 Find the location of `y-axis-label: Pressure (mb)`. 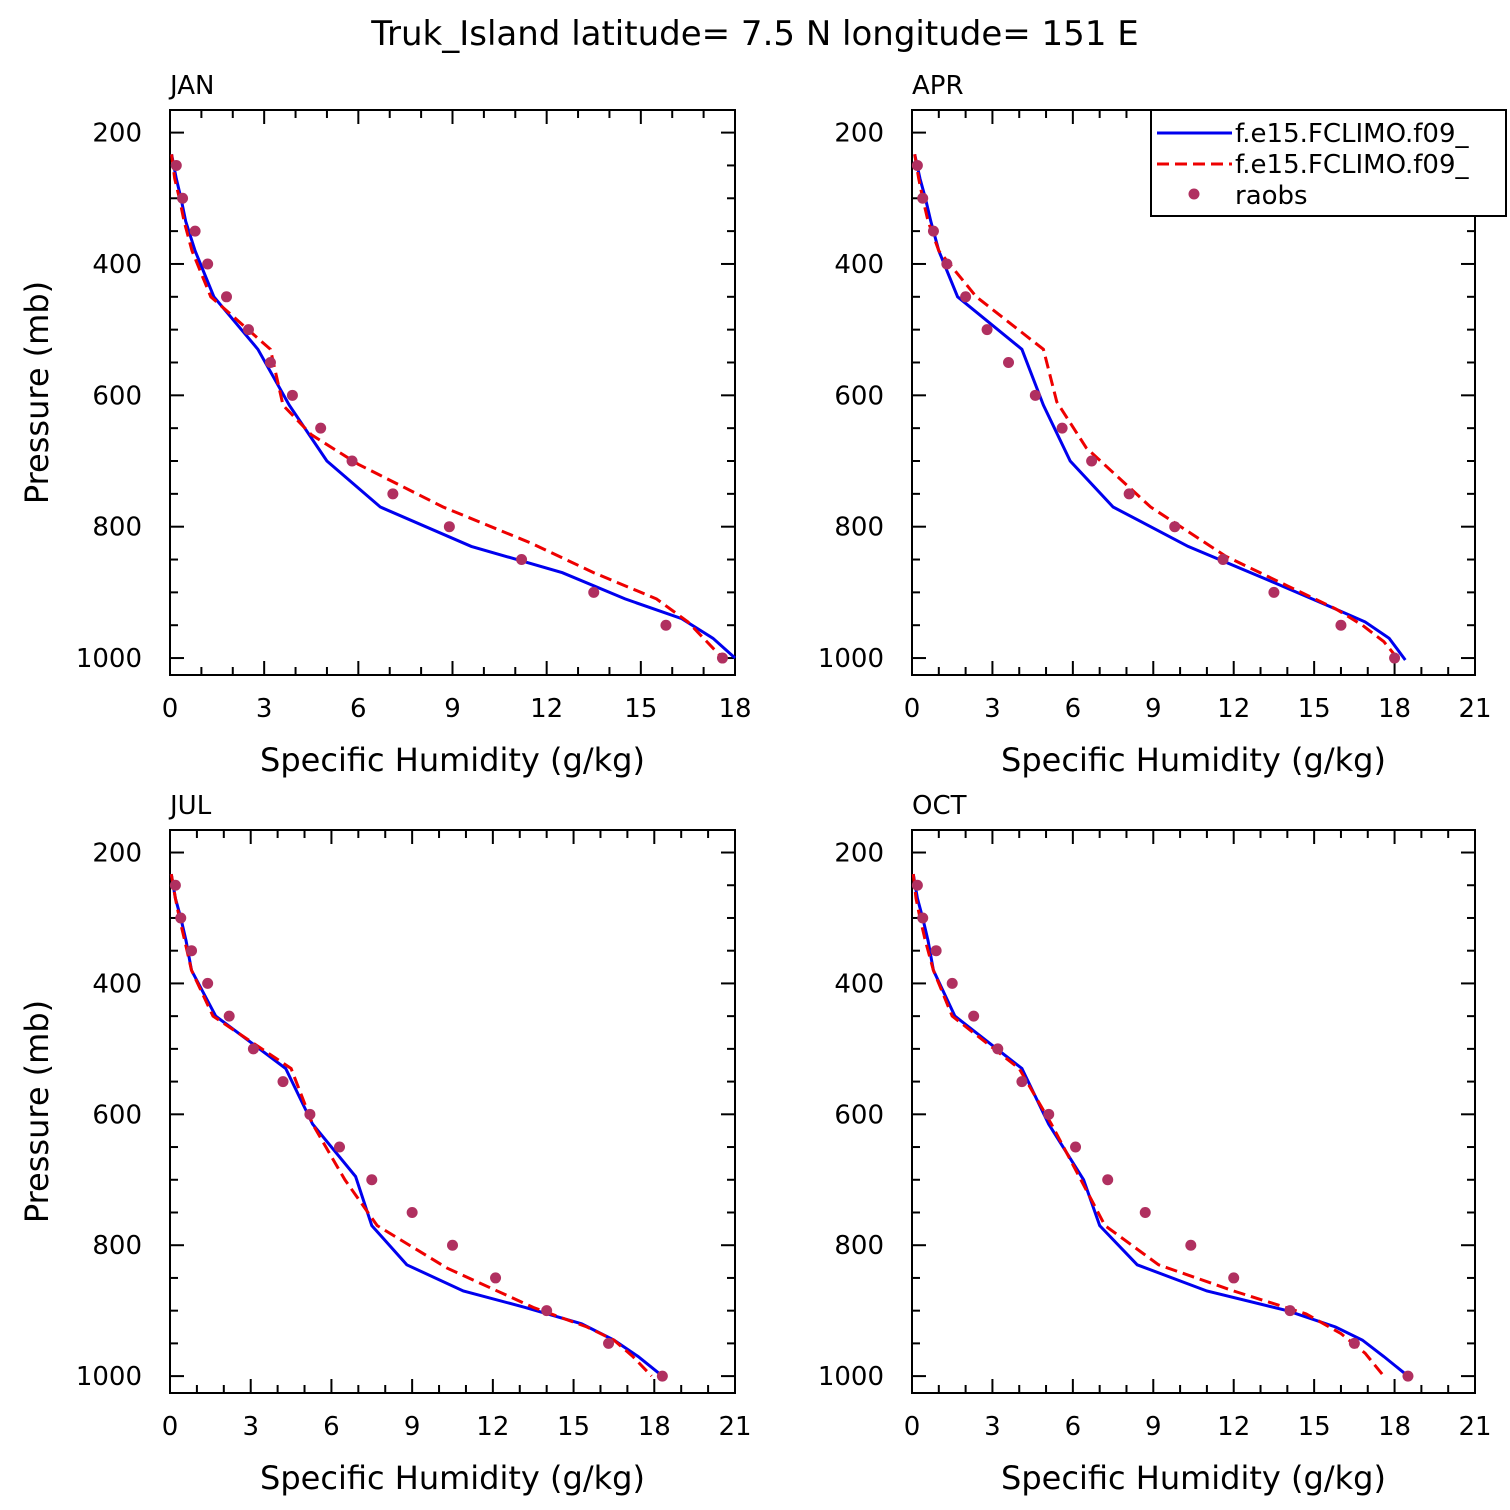

y-axis-label: Pressure (mb) is located at coordinates (37, 392).